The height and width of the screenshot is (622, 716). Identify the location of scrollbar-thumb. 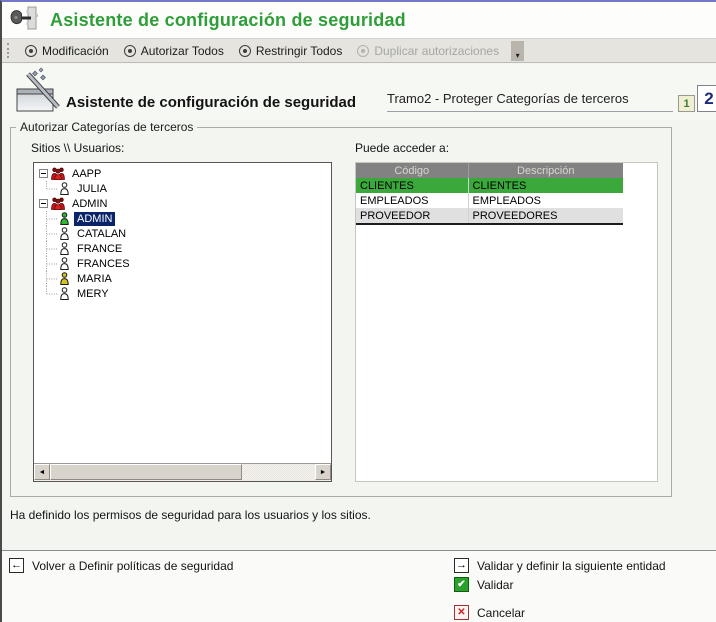
(146, 472).